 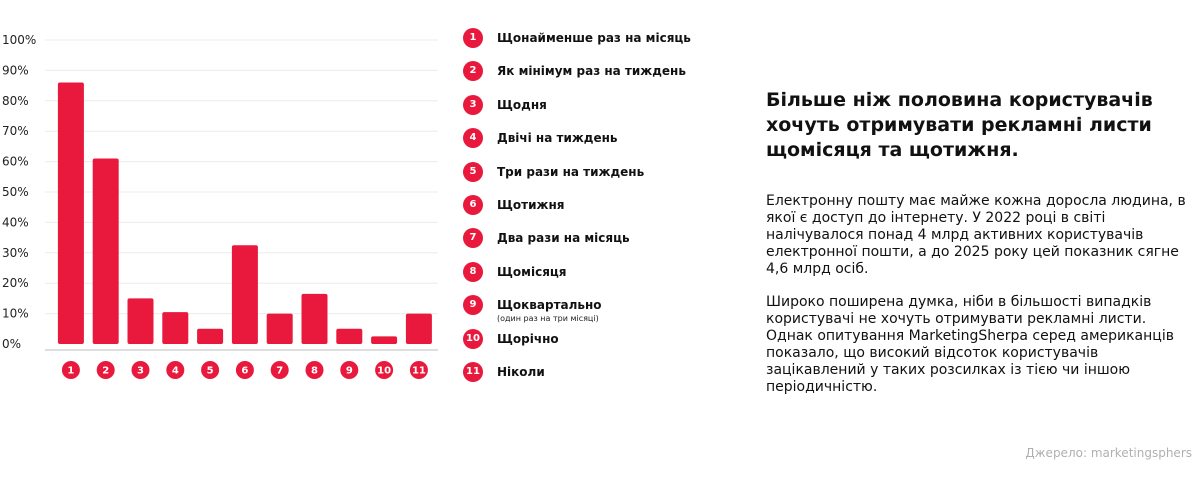 I want to click on legend-badge: 5, so click(x=473, y=171).